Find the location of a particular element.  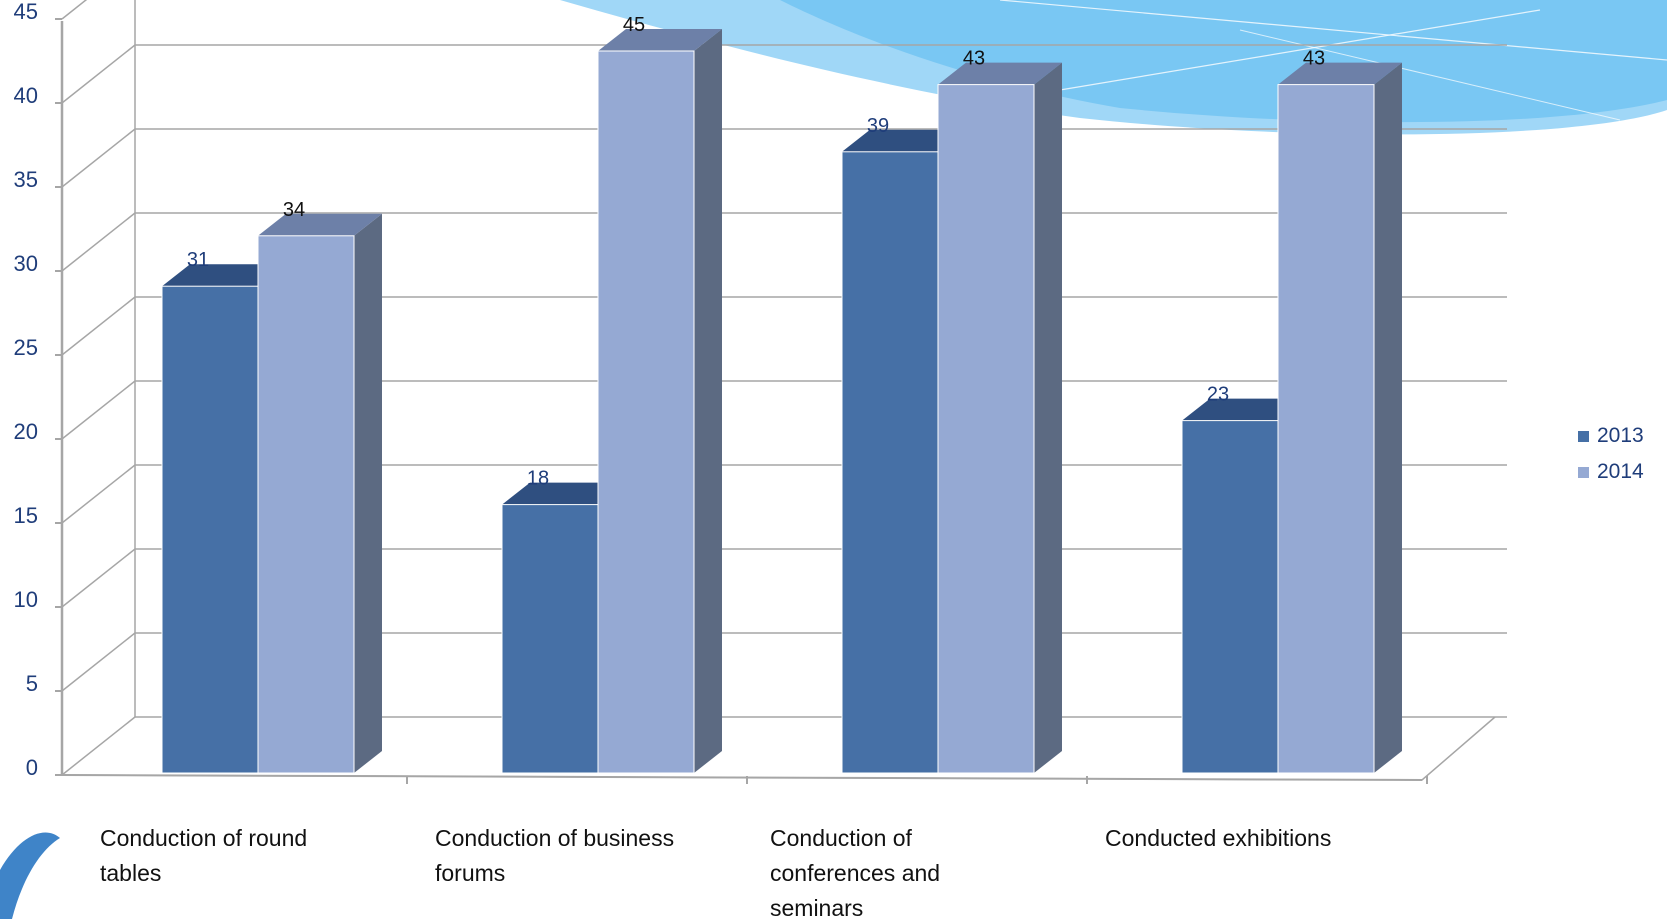

legend-item-2013: 2013 is located at coordinates (1611, 436).